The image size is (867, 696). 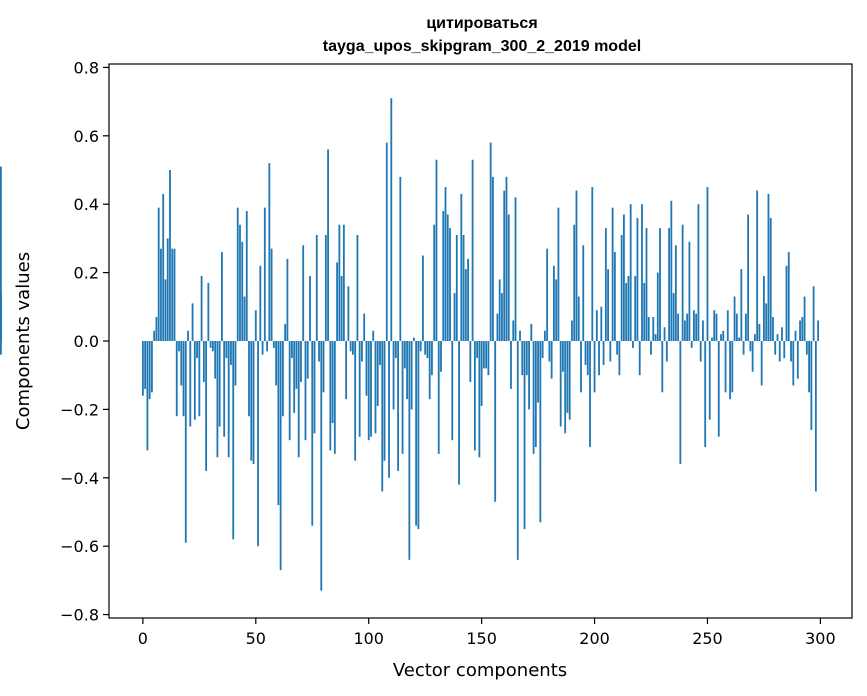 I want to click on x-tick-label: 250, so click(x=707, y=638).